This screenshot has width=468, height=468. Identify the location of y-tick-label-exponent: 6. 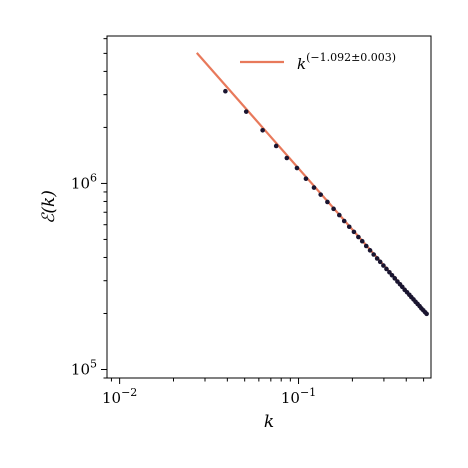
(93, 177).